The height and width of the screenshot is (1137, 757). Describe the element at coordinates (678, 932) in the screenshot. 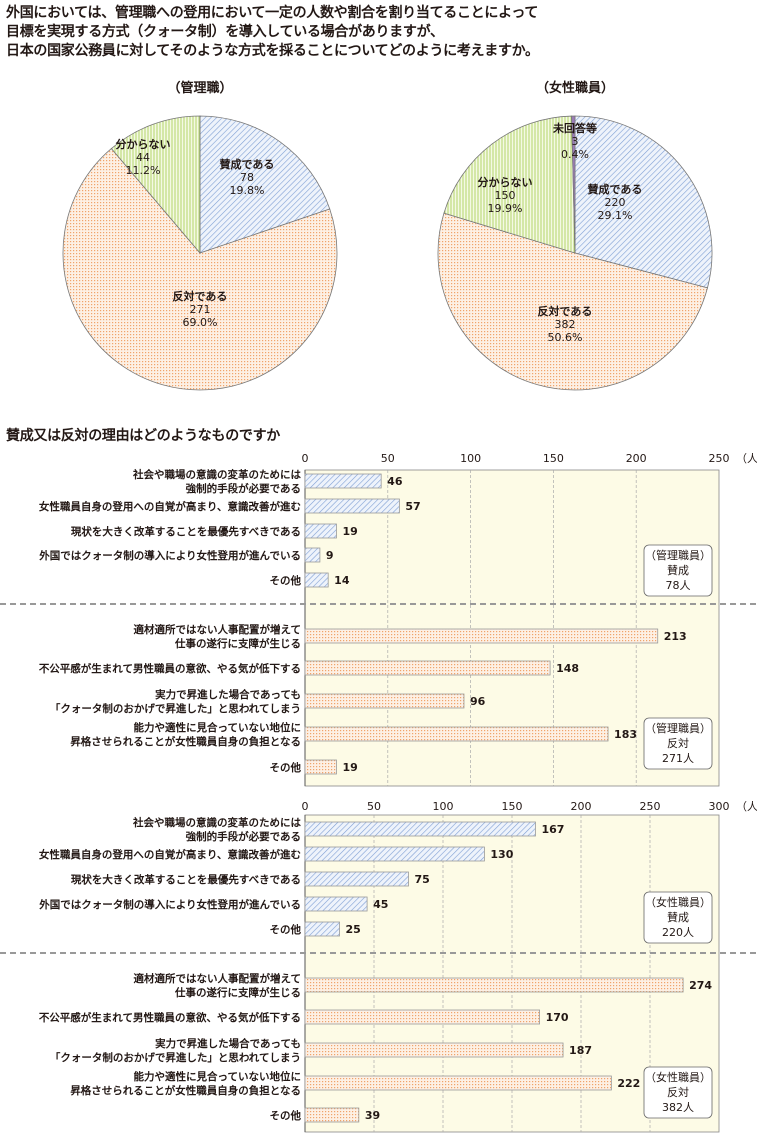

I see `legend-text: 220人` at that location.